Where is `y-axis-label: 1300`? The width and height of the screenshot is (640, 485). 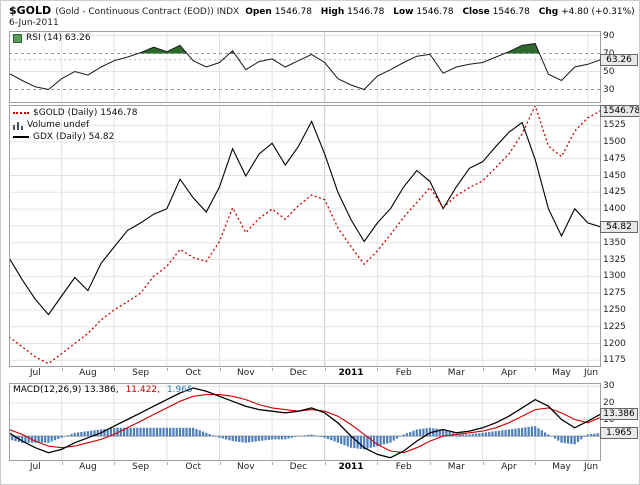 y-axis-label: 1300 is located at coordinates (614, 276).